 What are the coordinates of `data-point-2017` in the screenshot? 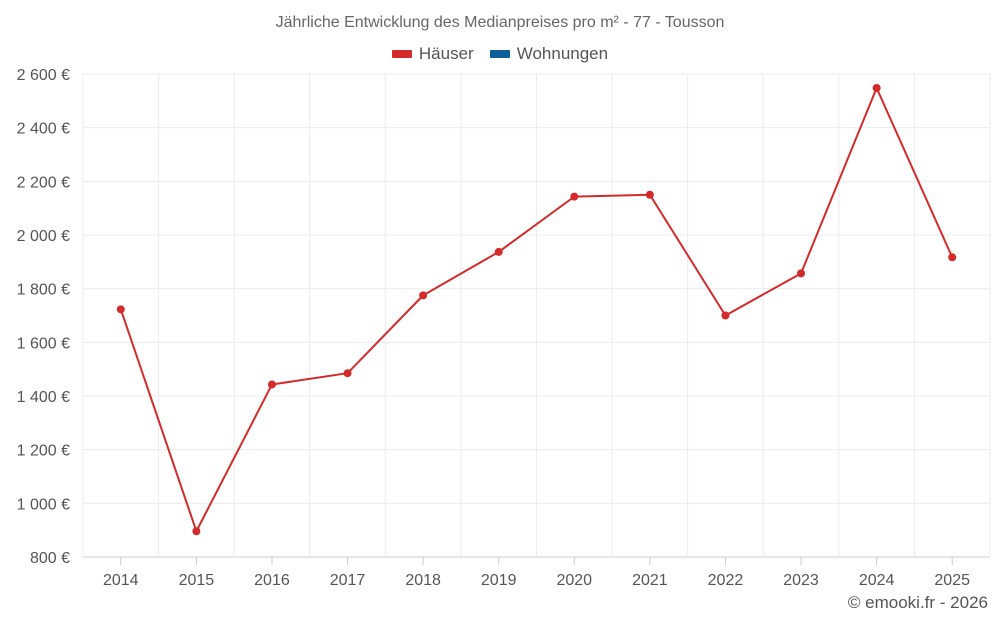 It's located at (347, 373).